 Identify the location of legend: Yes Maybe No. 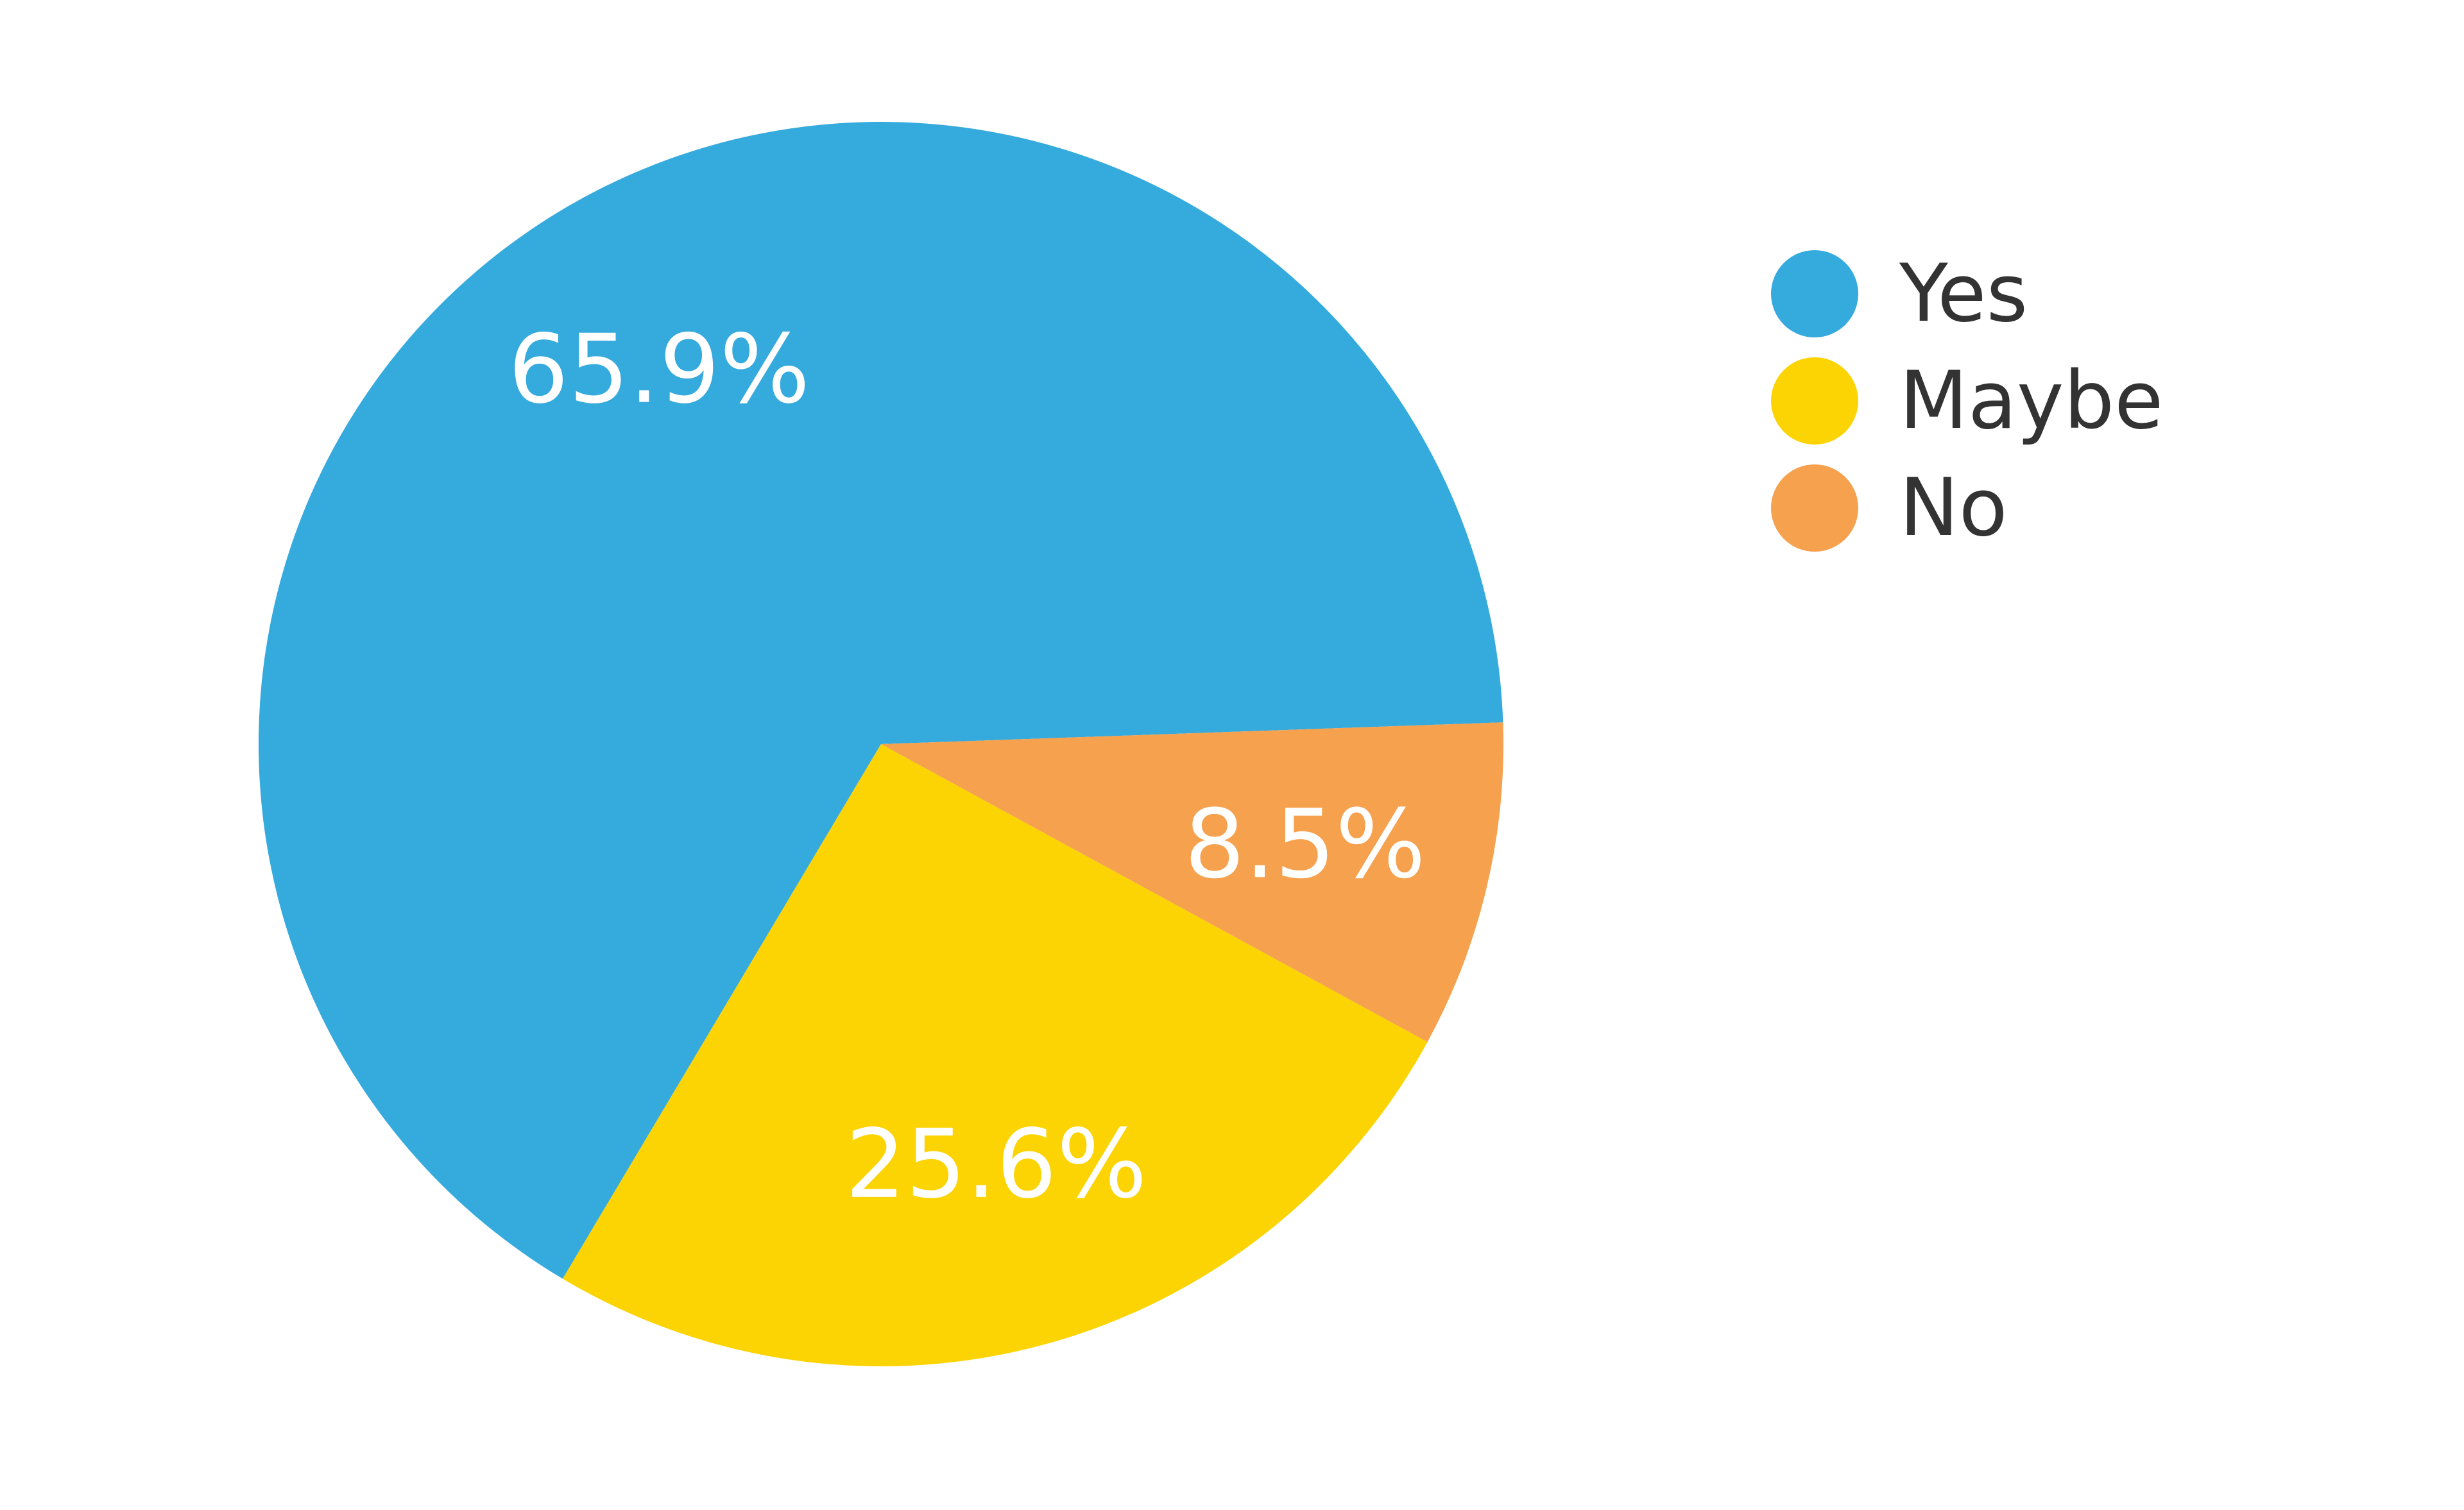
(1967, 401).